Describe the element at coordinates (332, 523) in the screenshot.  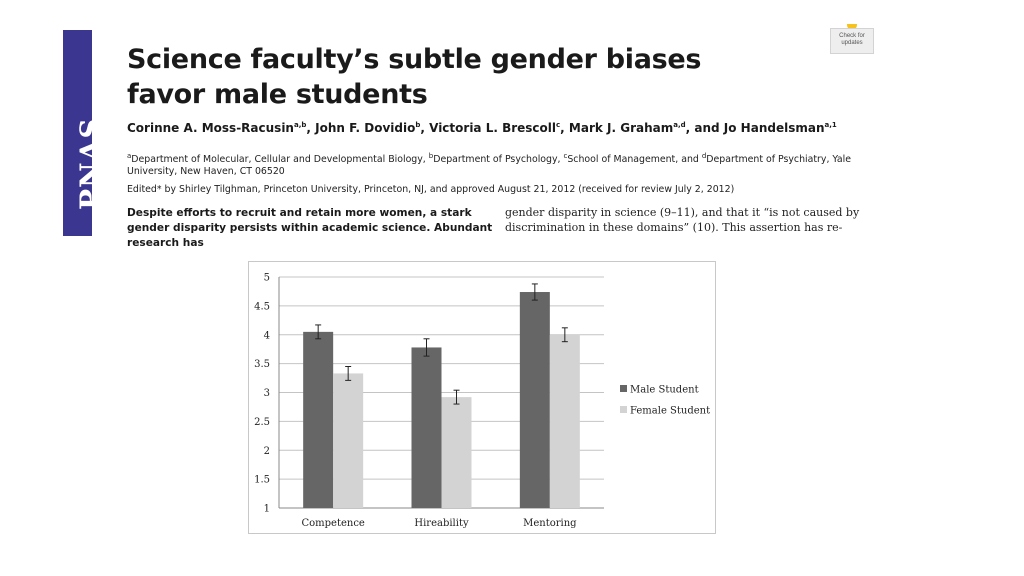
I see `x-tick-label: Competence` at that location.